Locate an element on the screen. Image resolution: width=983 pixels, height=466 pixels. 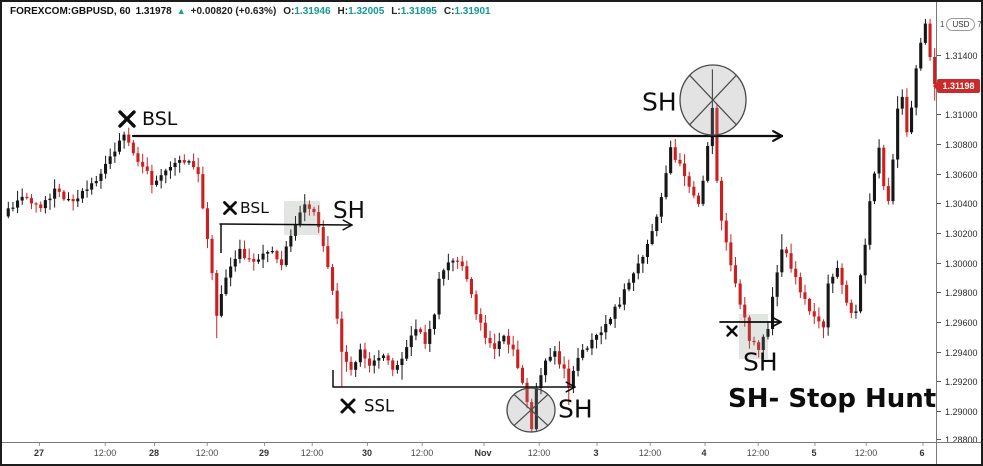
currency-pill: USD is located at coordinates (961, 24).